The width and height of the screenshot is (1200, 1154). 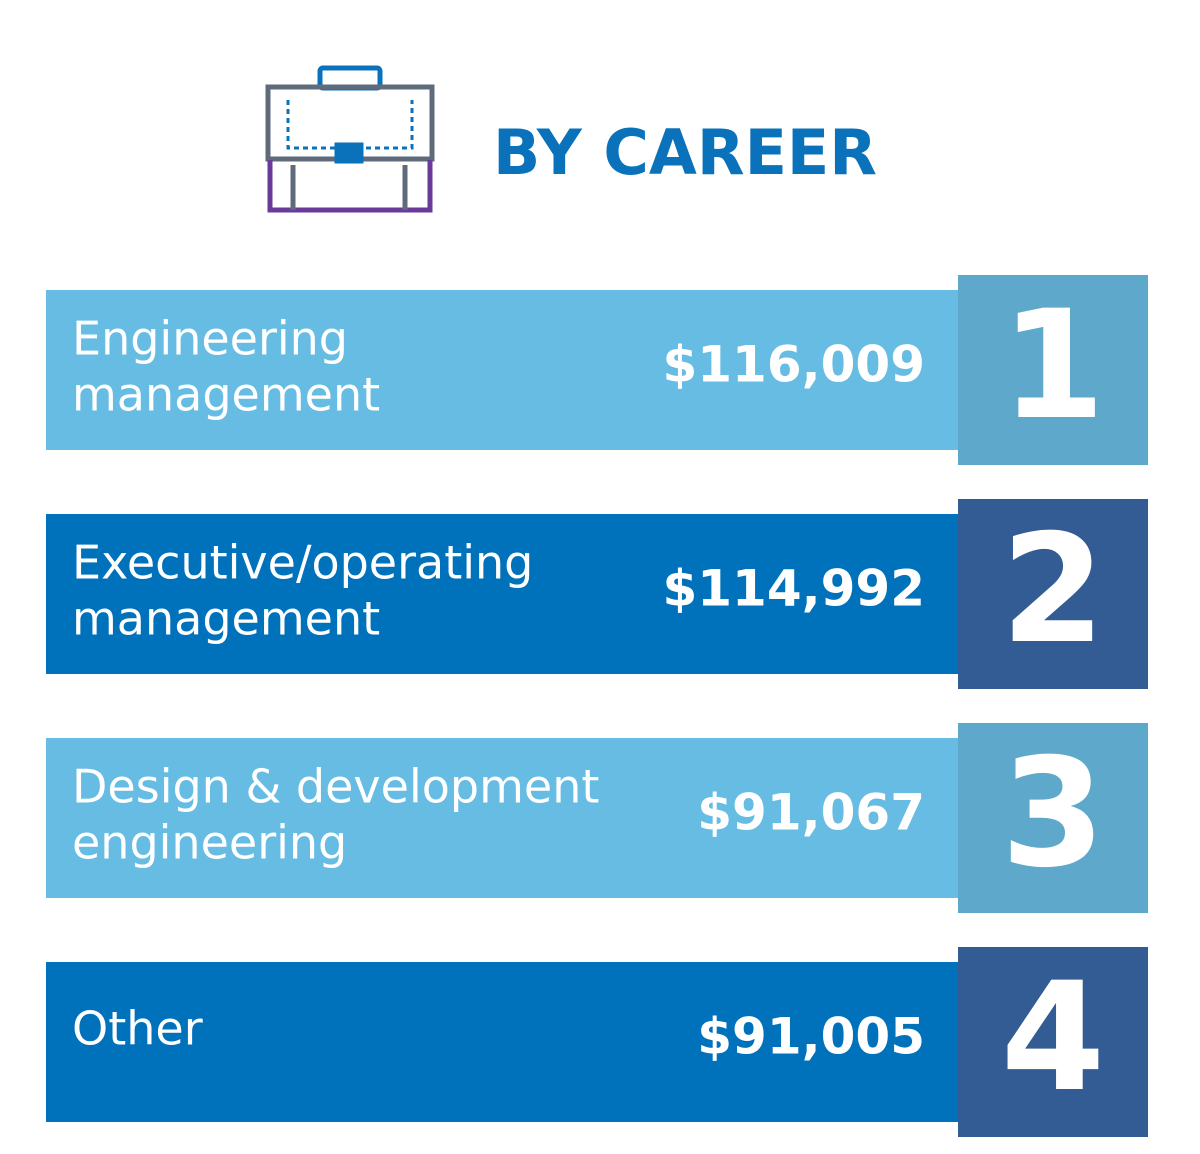 What do you see at coordinates (335, 787) in the screenshot?
I see `row-label: Design & development` at bounding box center [335, 787].